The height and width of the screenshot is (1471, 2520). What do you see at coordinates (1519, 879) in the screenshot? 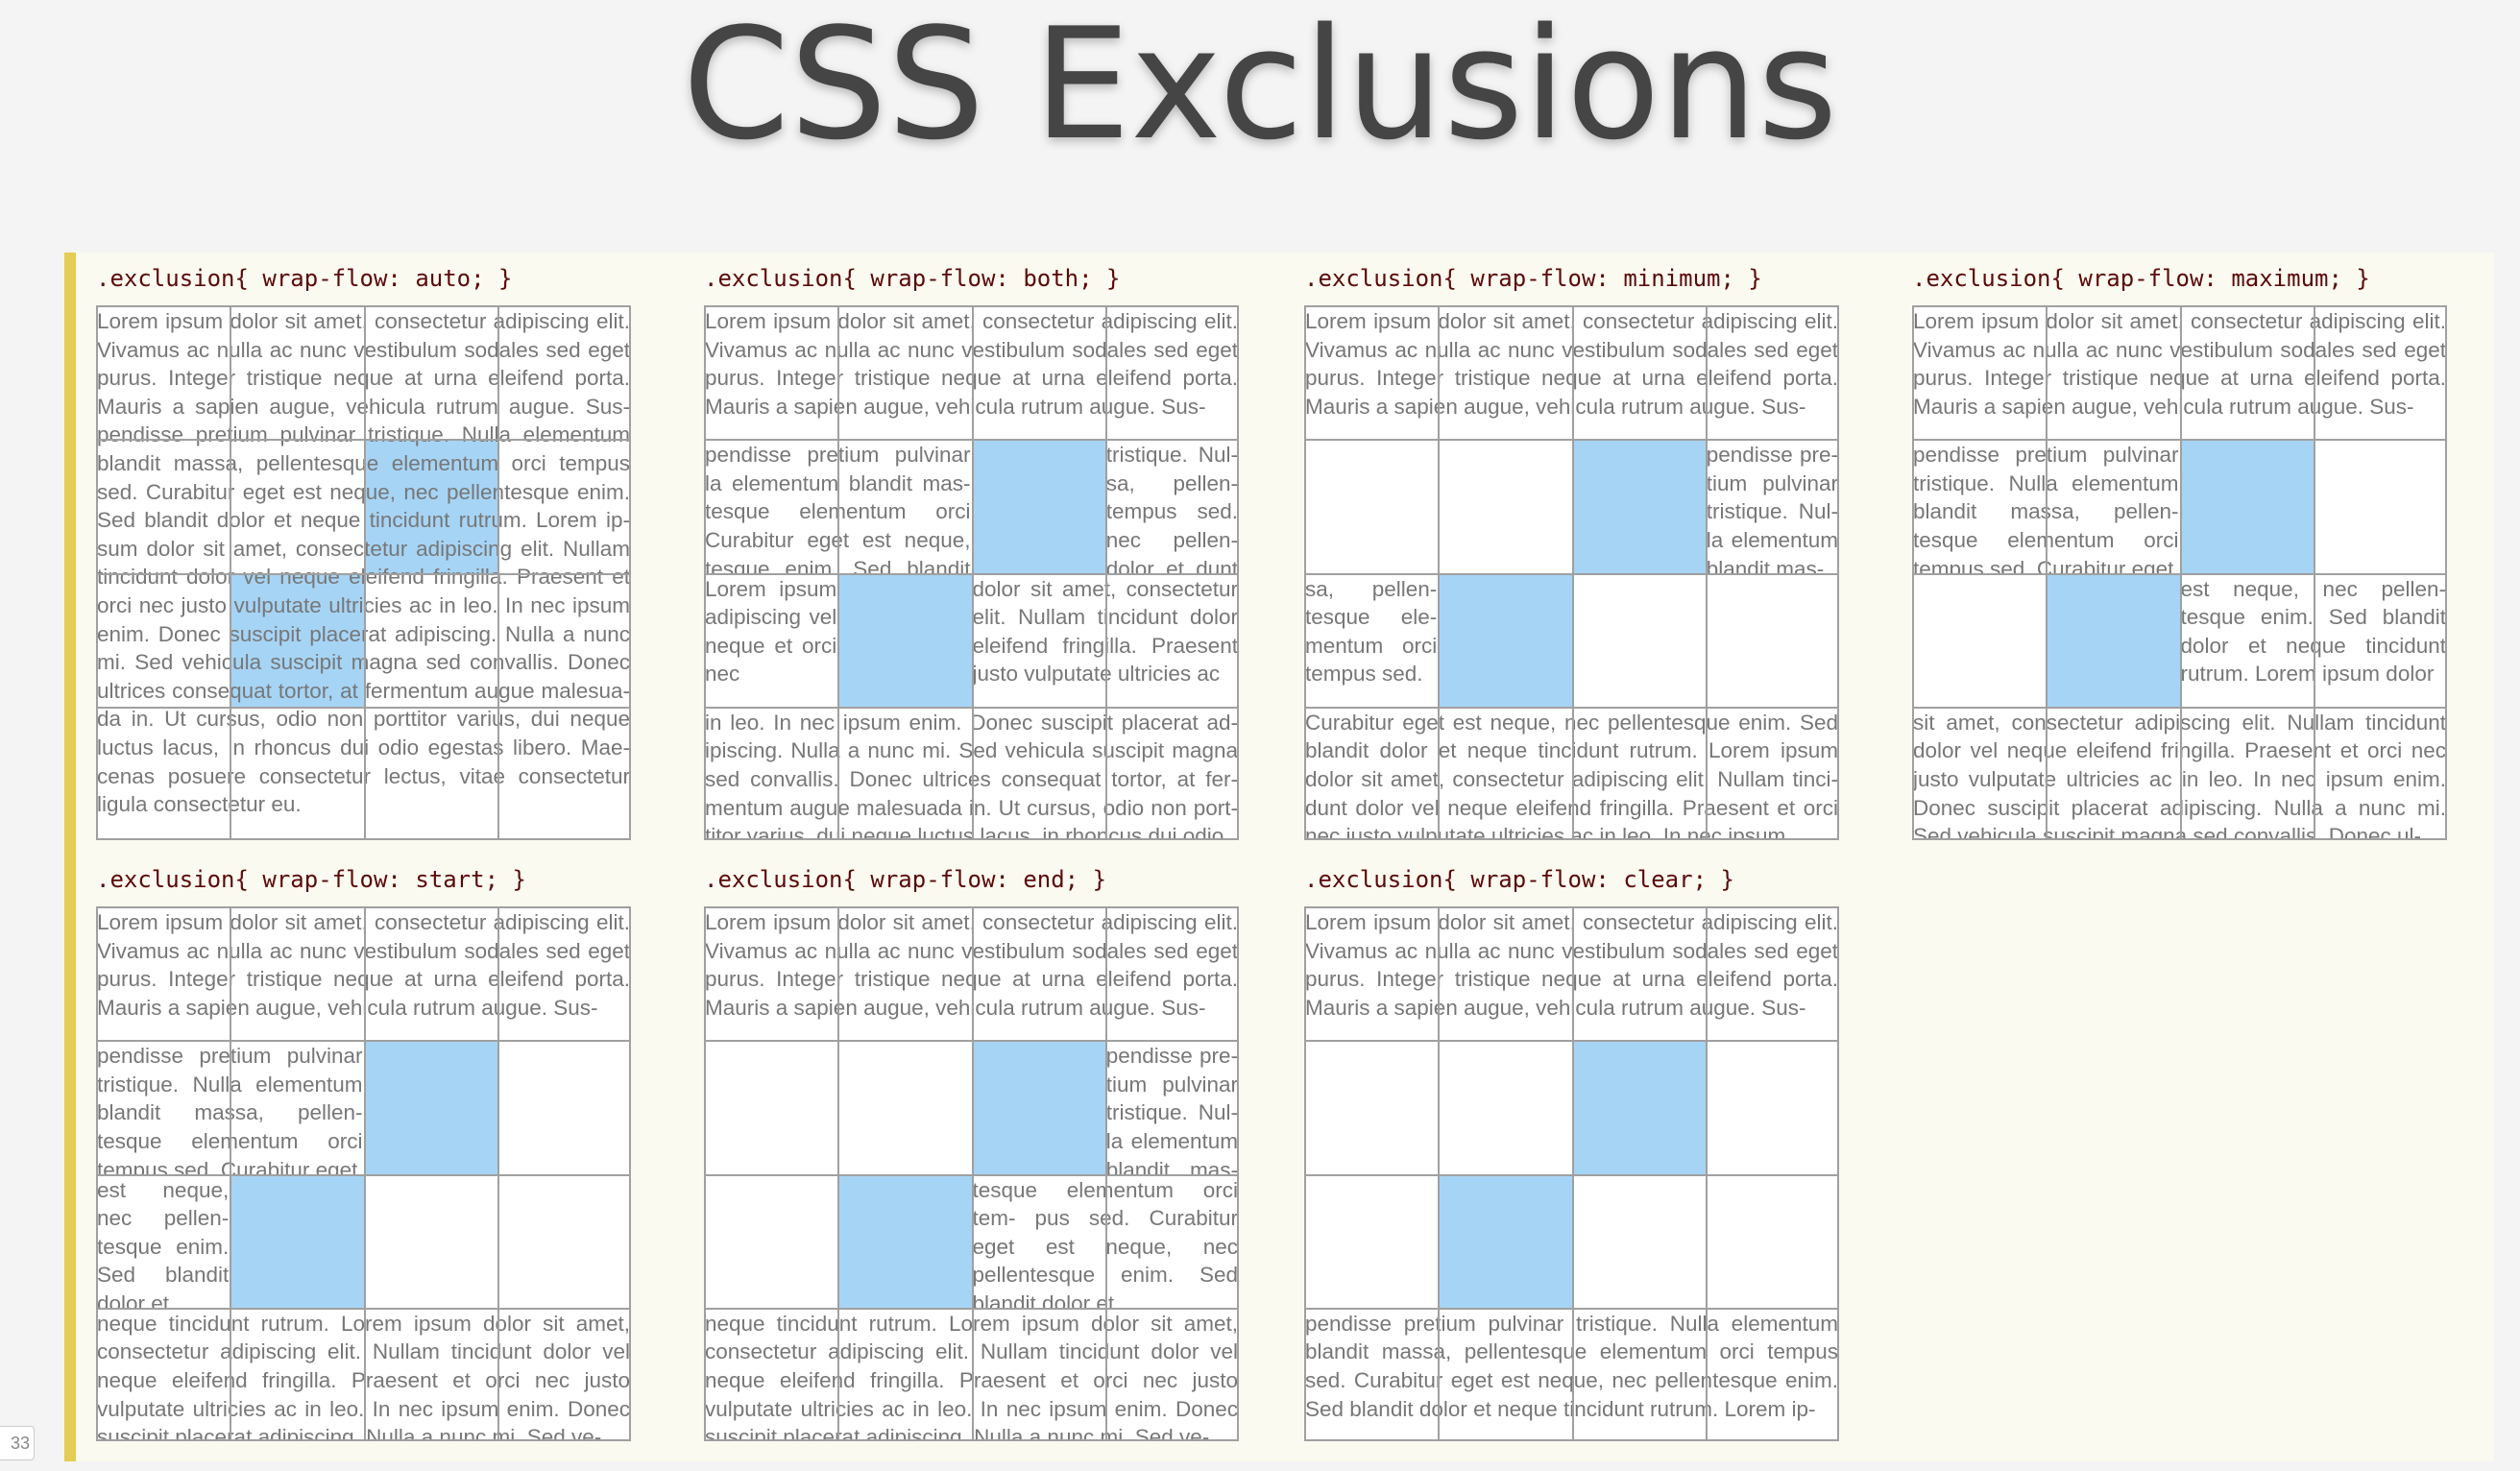
I see `code-label: .exclusion{ wrap-flow: clear; }` at bounding box center [1519, 879].